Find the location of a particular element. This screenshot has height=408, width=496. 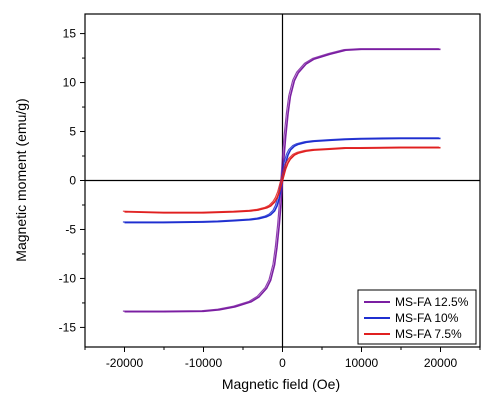

y-tick-label: -15 is located at coordinates (68, 327).